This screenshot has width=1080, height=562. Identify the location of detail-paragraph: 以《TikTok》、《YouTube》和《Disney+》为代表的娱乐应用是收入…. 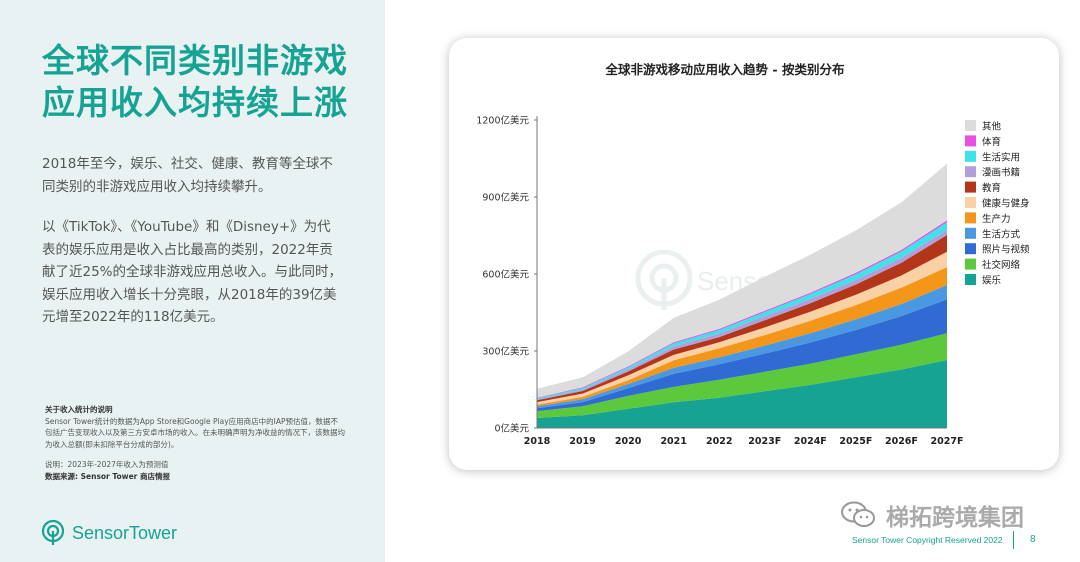
(192, 272).